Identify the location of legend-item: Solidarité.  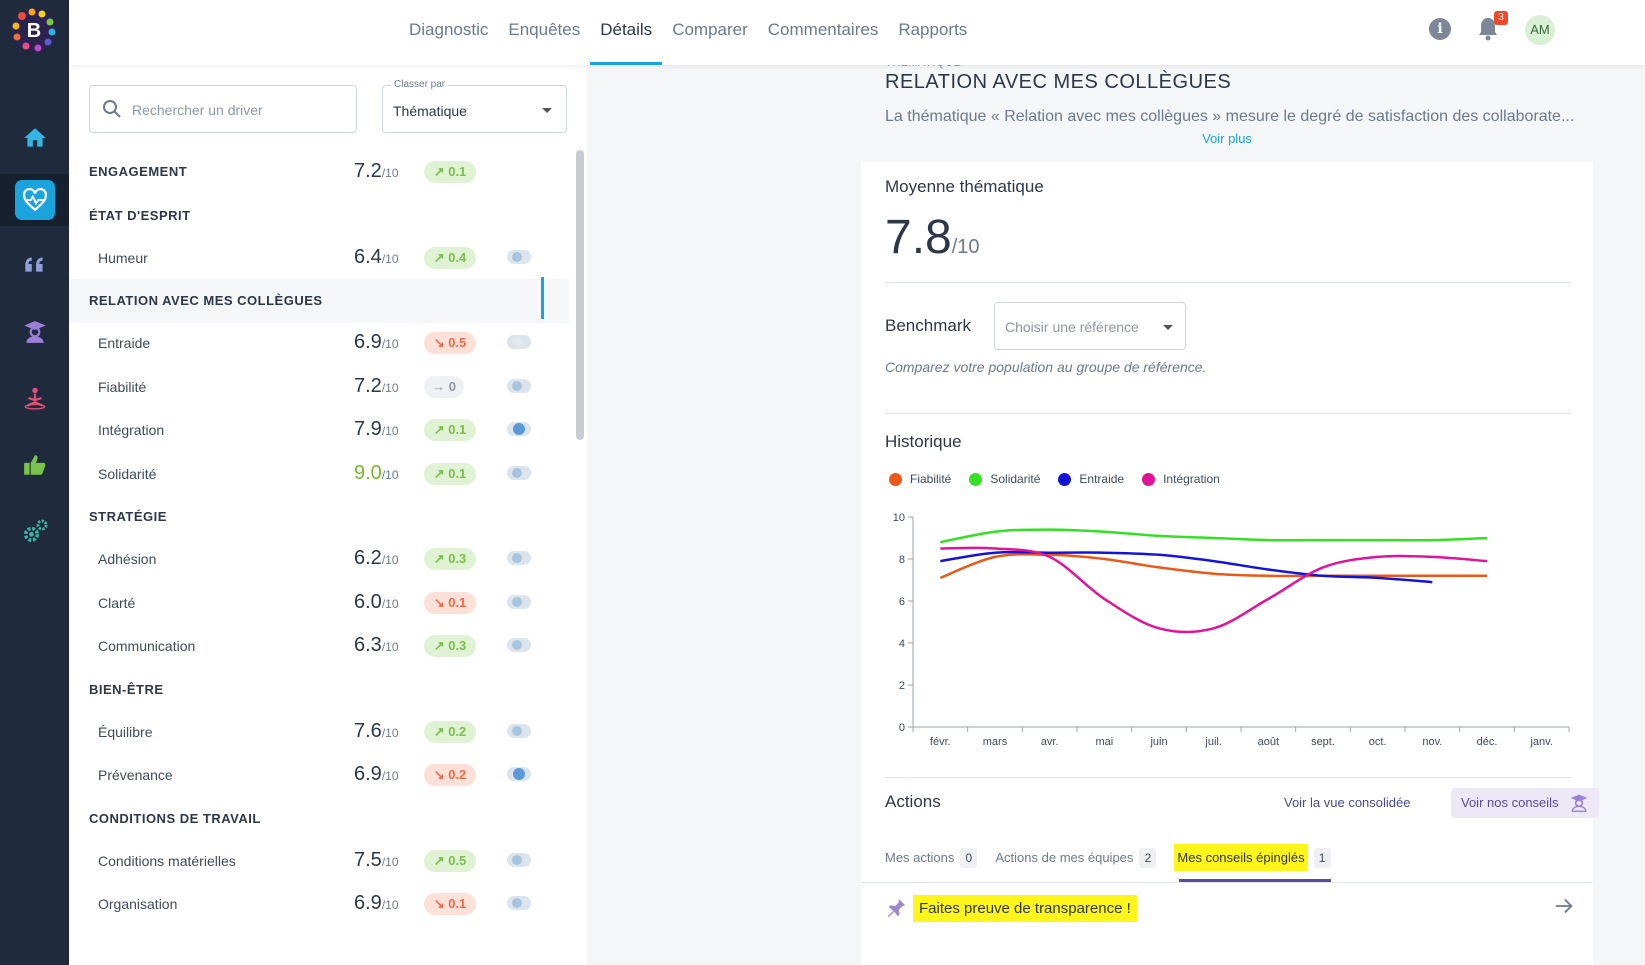
(1004, 479).